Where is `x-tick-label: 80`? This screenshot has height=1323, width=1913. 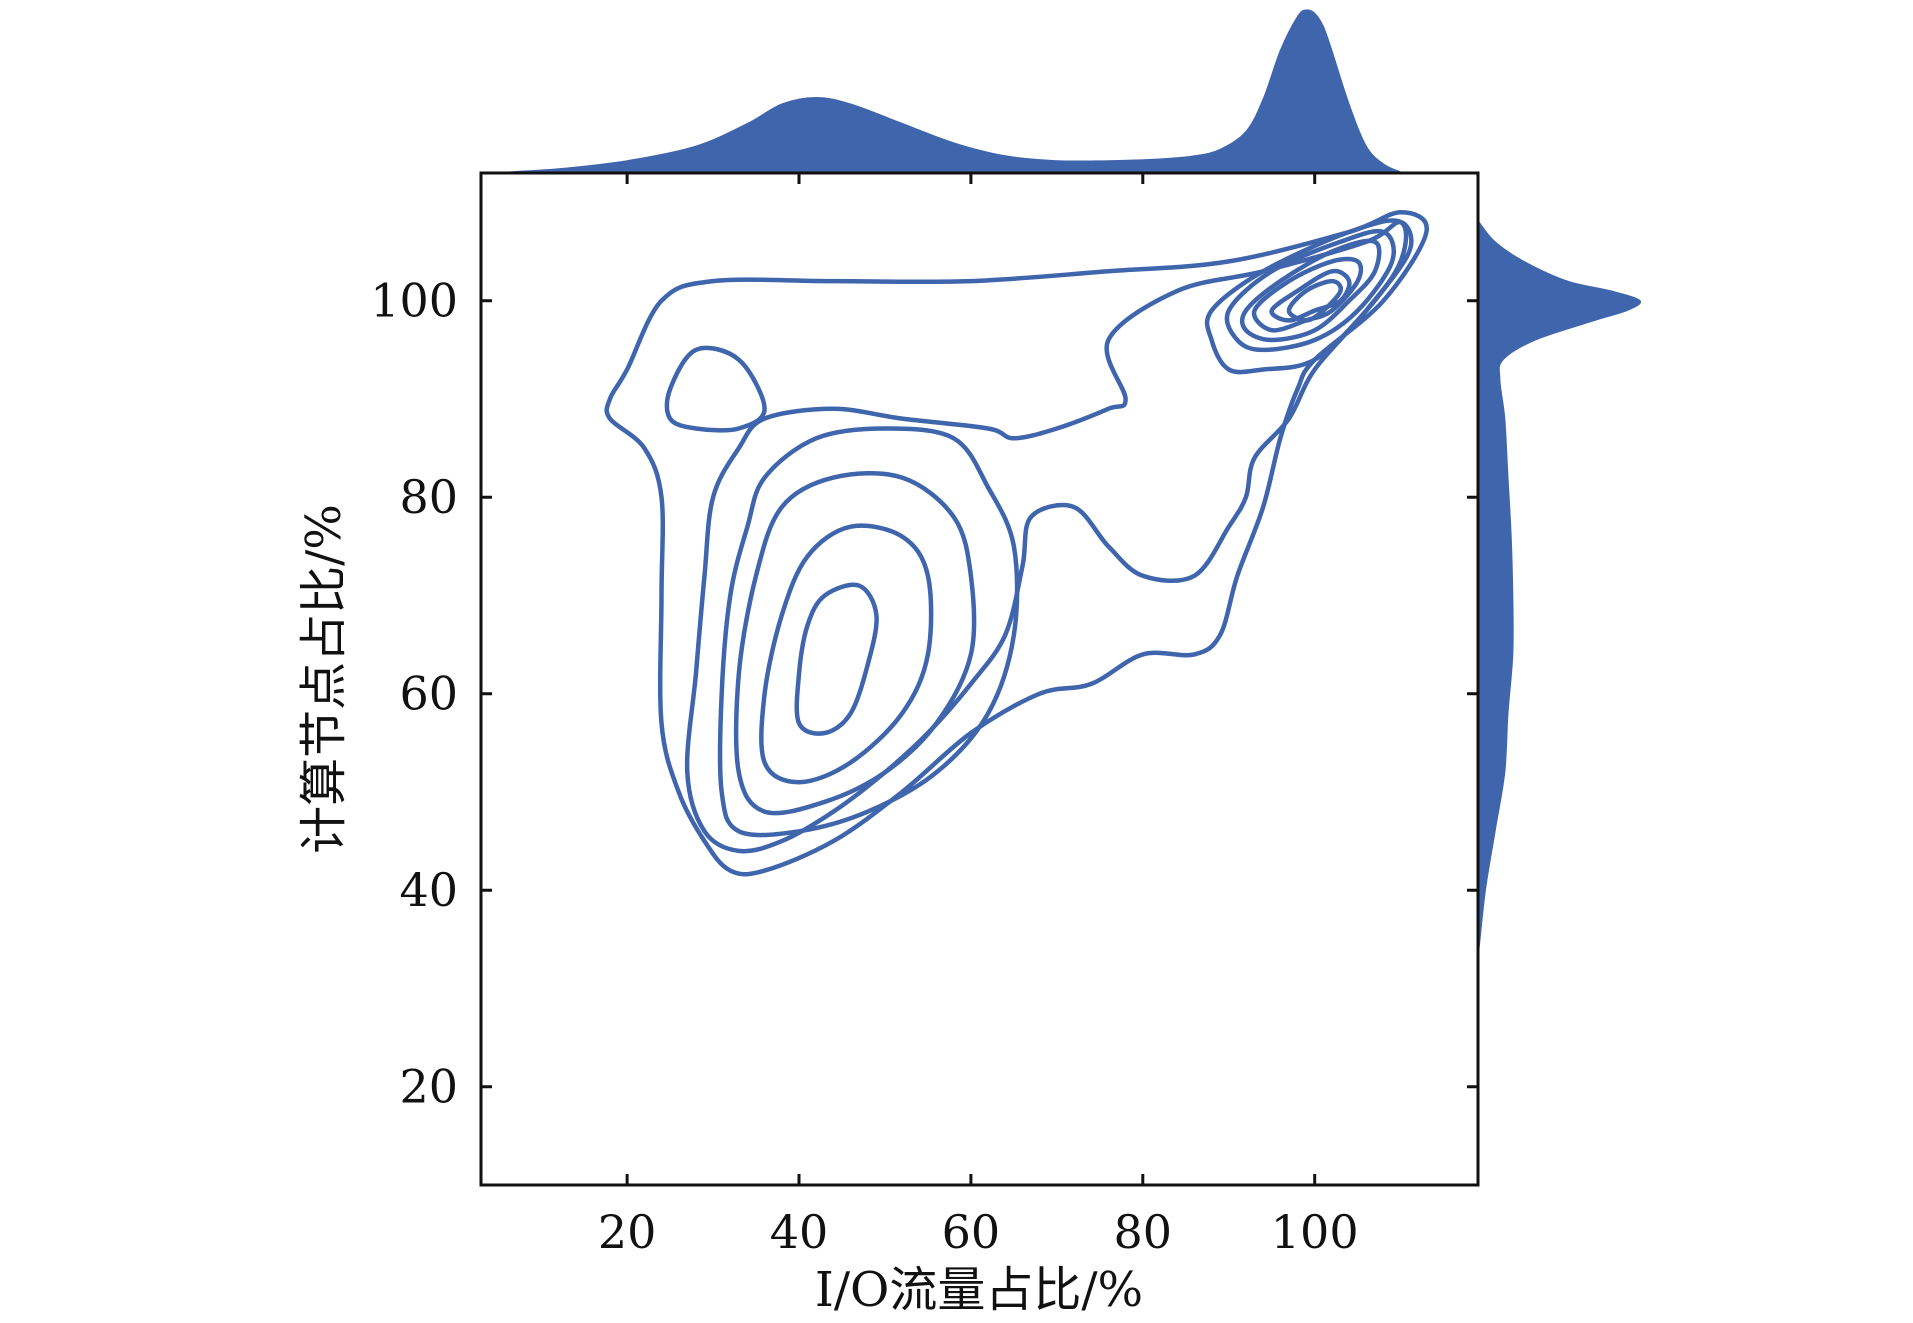
x-tick-label: 80 is located at coordinates (1143, 1232).